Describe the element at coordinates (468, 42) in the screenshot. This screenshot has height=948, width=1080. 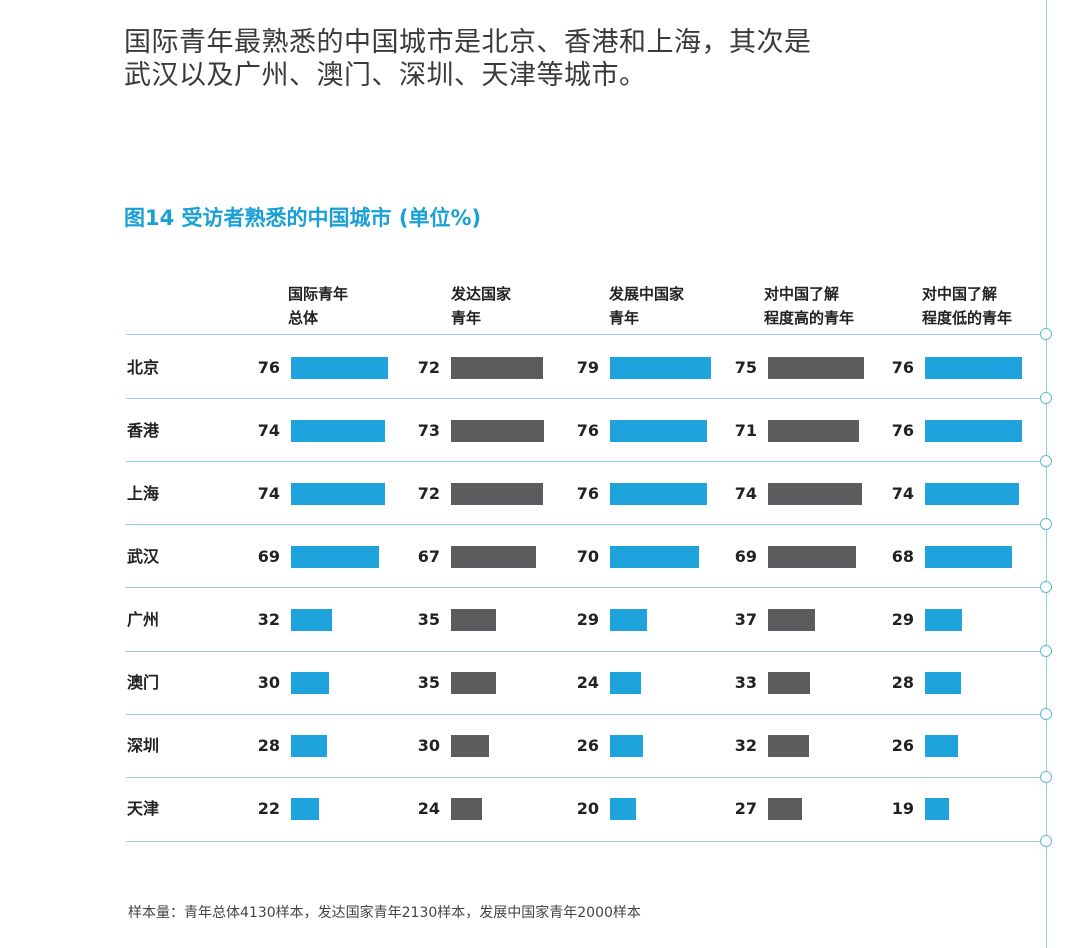
I see `intro-line-1: 国际青年最熟悉的中国城市是北京、香港和上海，其次是` at that location.